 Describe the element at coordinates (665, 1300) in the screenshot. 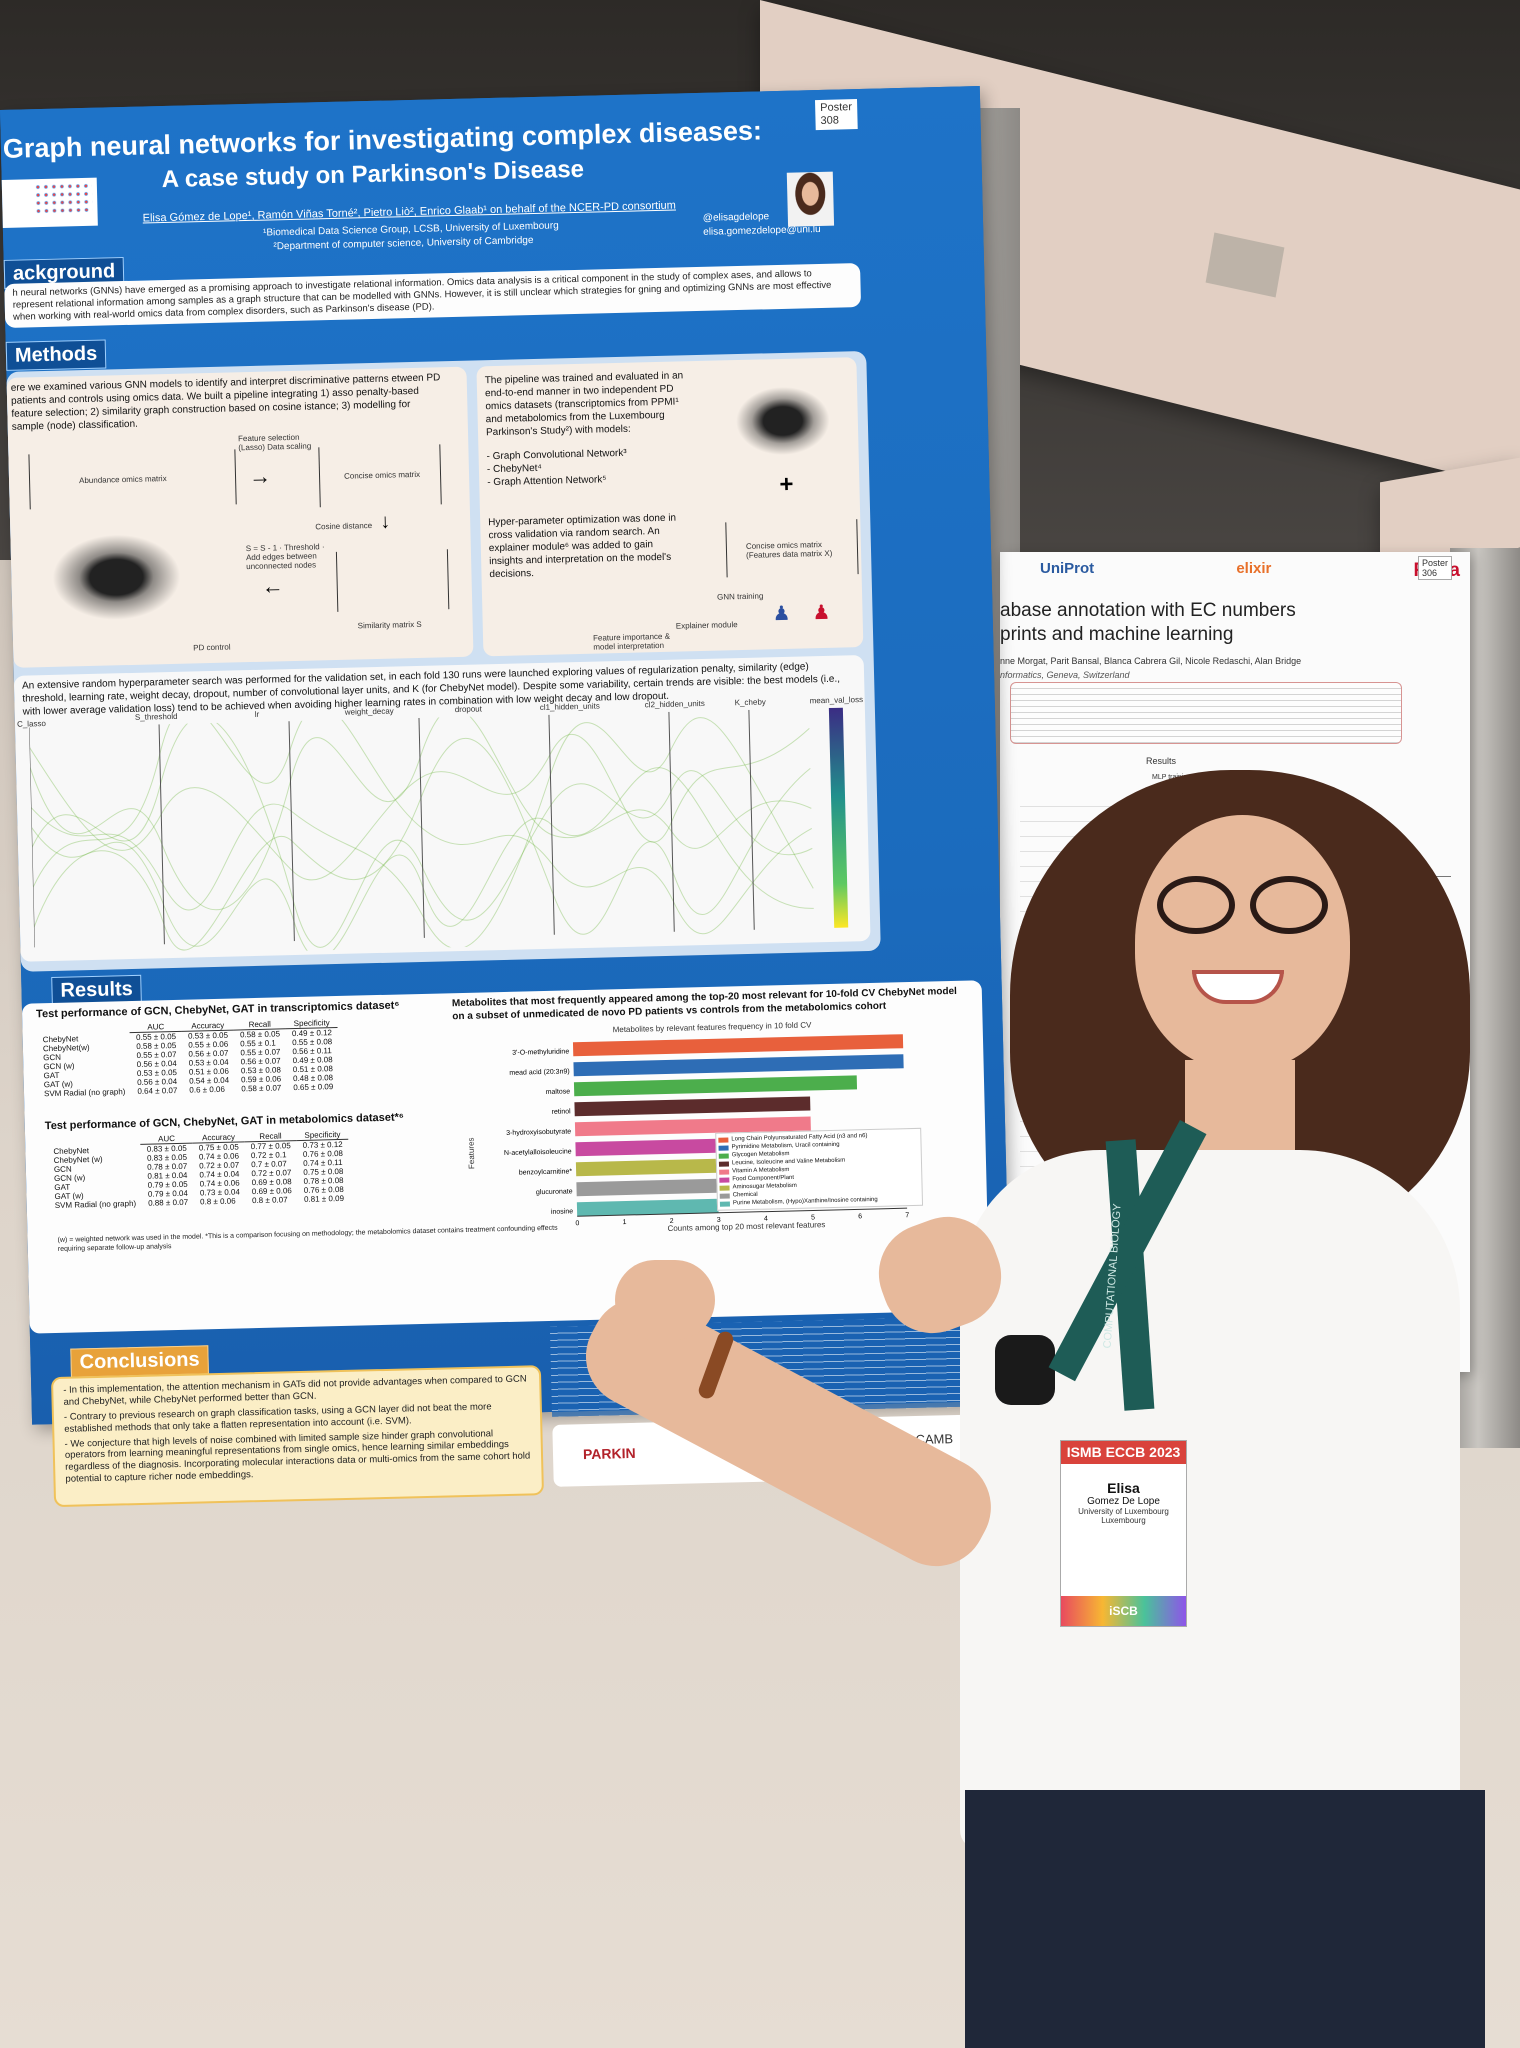

I see `hand` at that location.